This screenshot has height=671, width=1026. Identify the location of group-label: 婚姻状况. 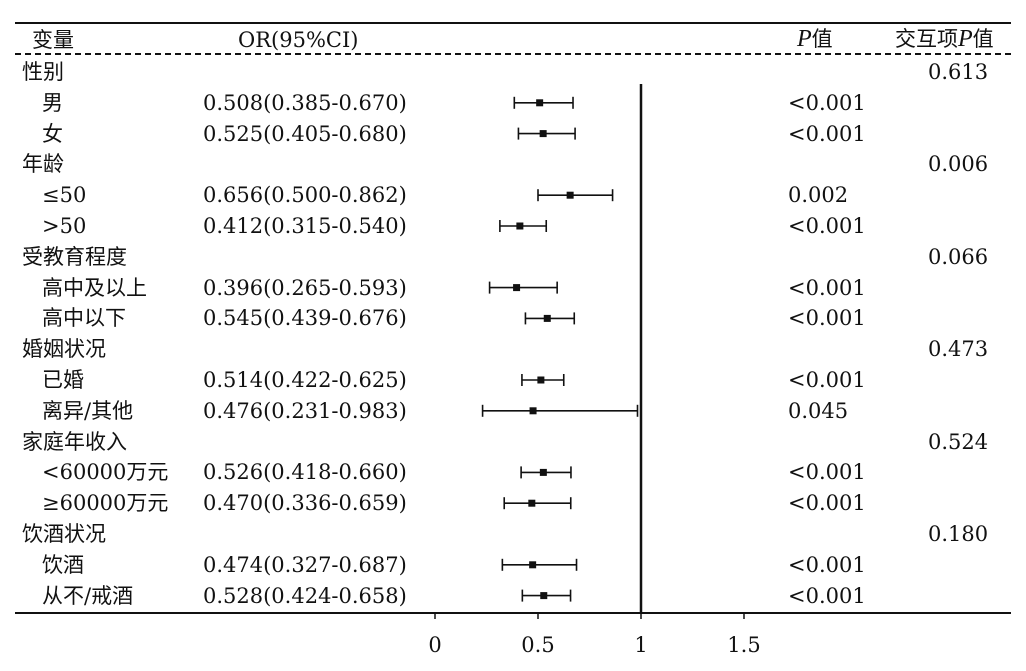
(64, 349).